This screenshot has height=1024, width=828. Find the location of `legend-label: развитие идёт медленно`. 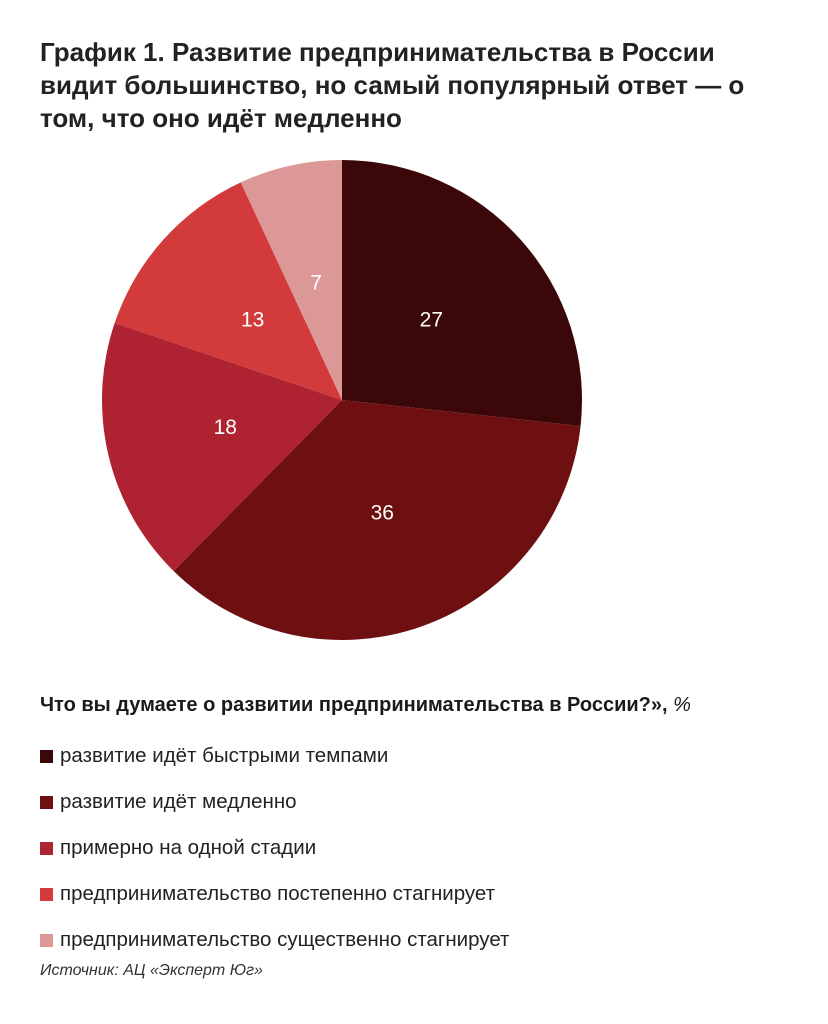

legend-label: развитие идёт медленно is located at coordinates (178, 801).